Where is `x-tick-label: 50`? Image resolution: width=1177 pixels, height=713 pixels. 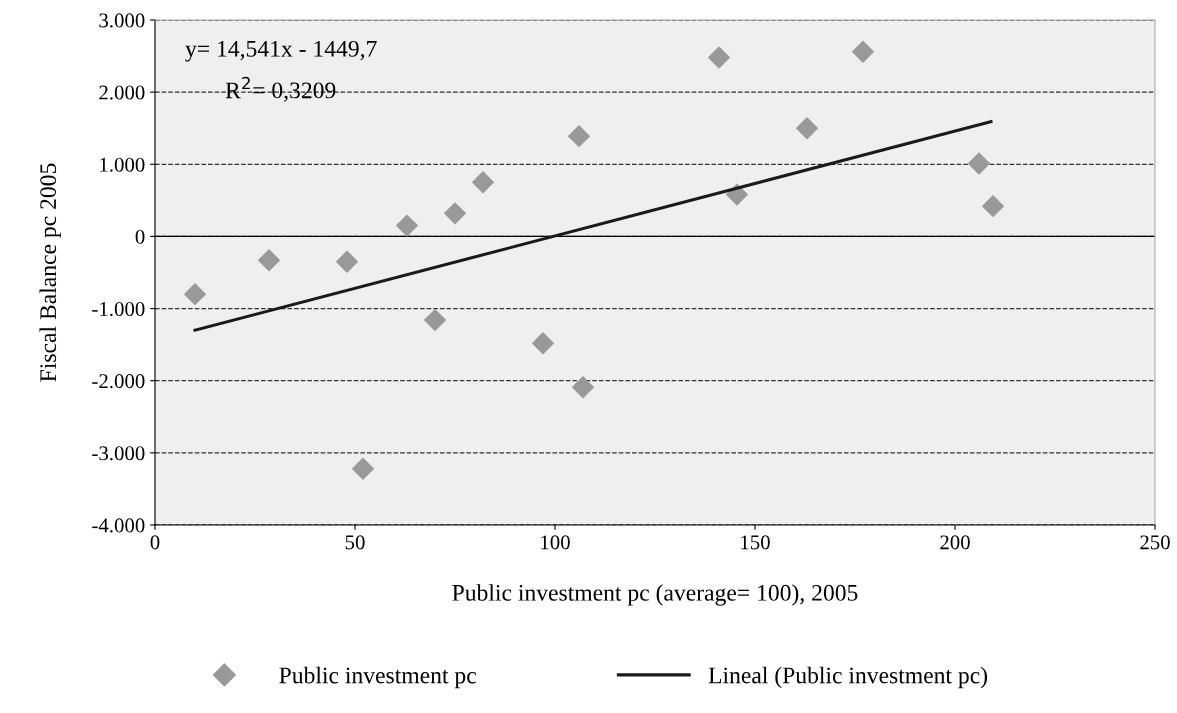 x-tick-label: 50 is located at coordinates (355, 542).